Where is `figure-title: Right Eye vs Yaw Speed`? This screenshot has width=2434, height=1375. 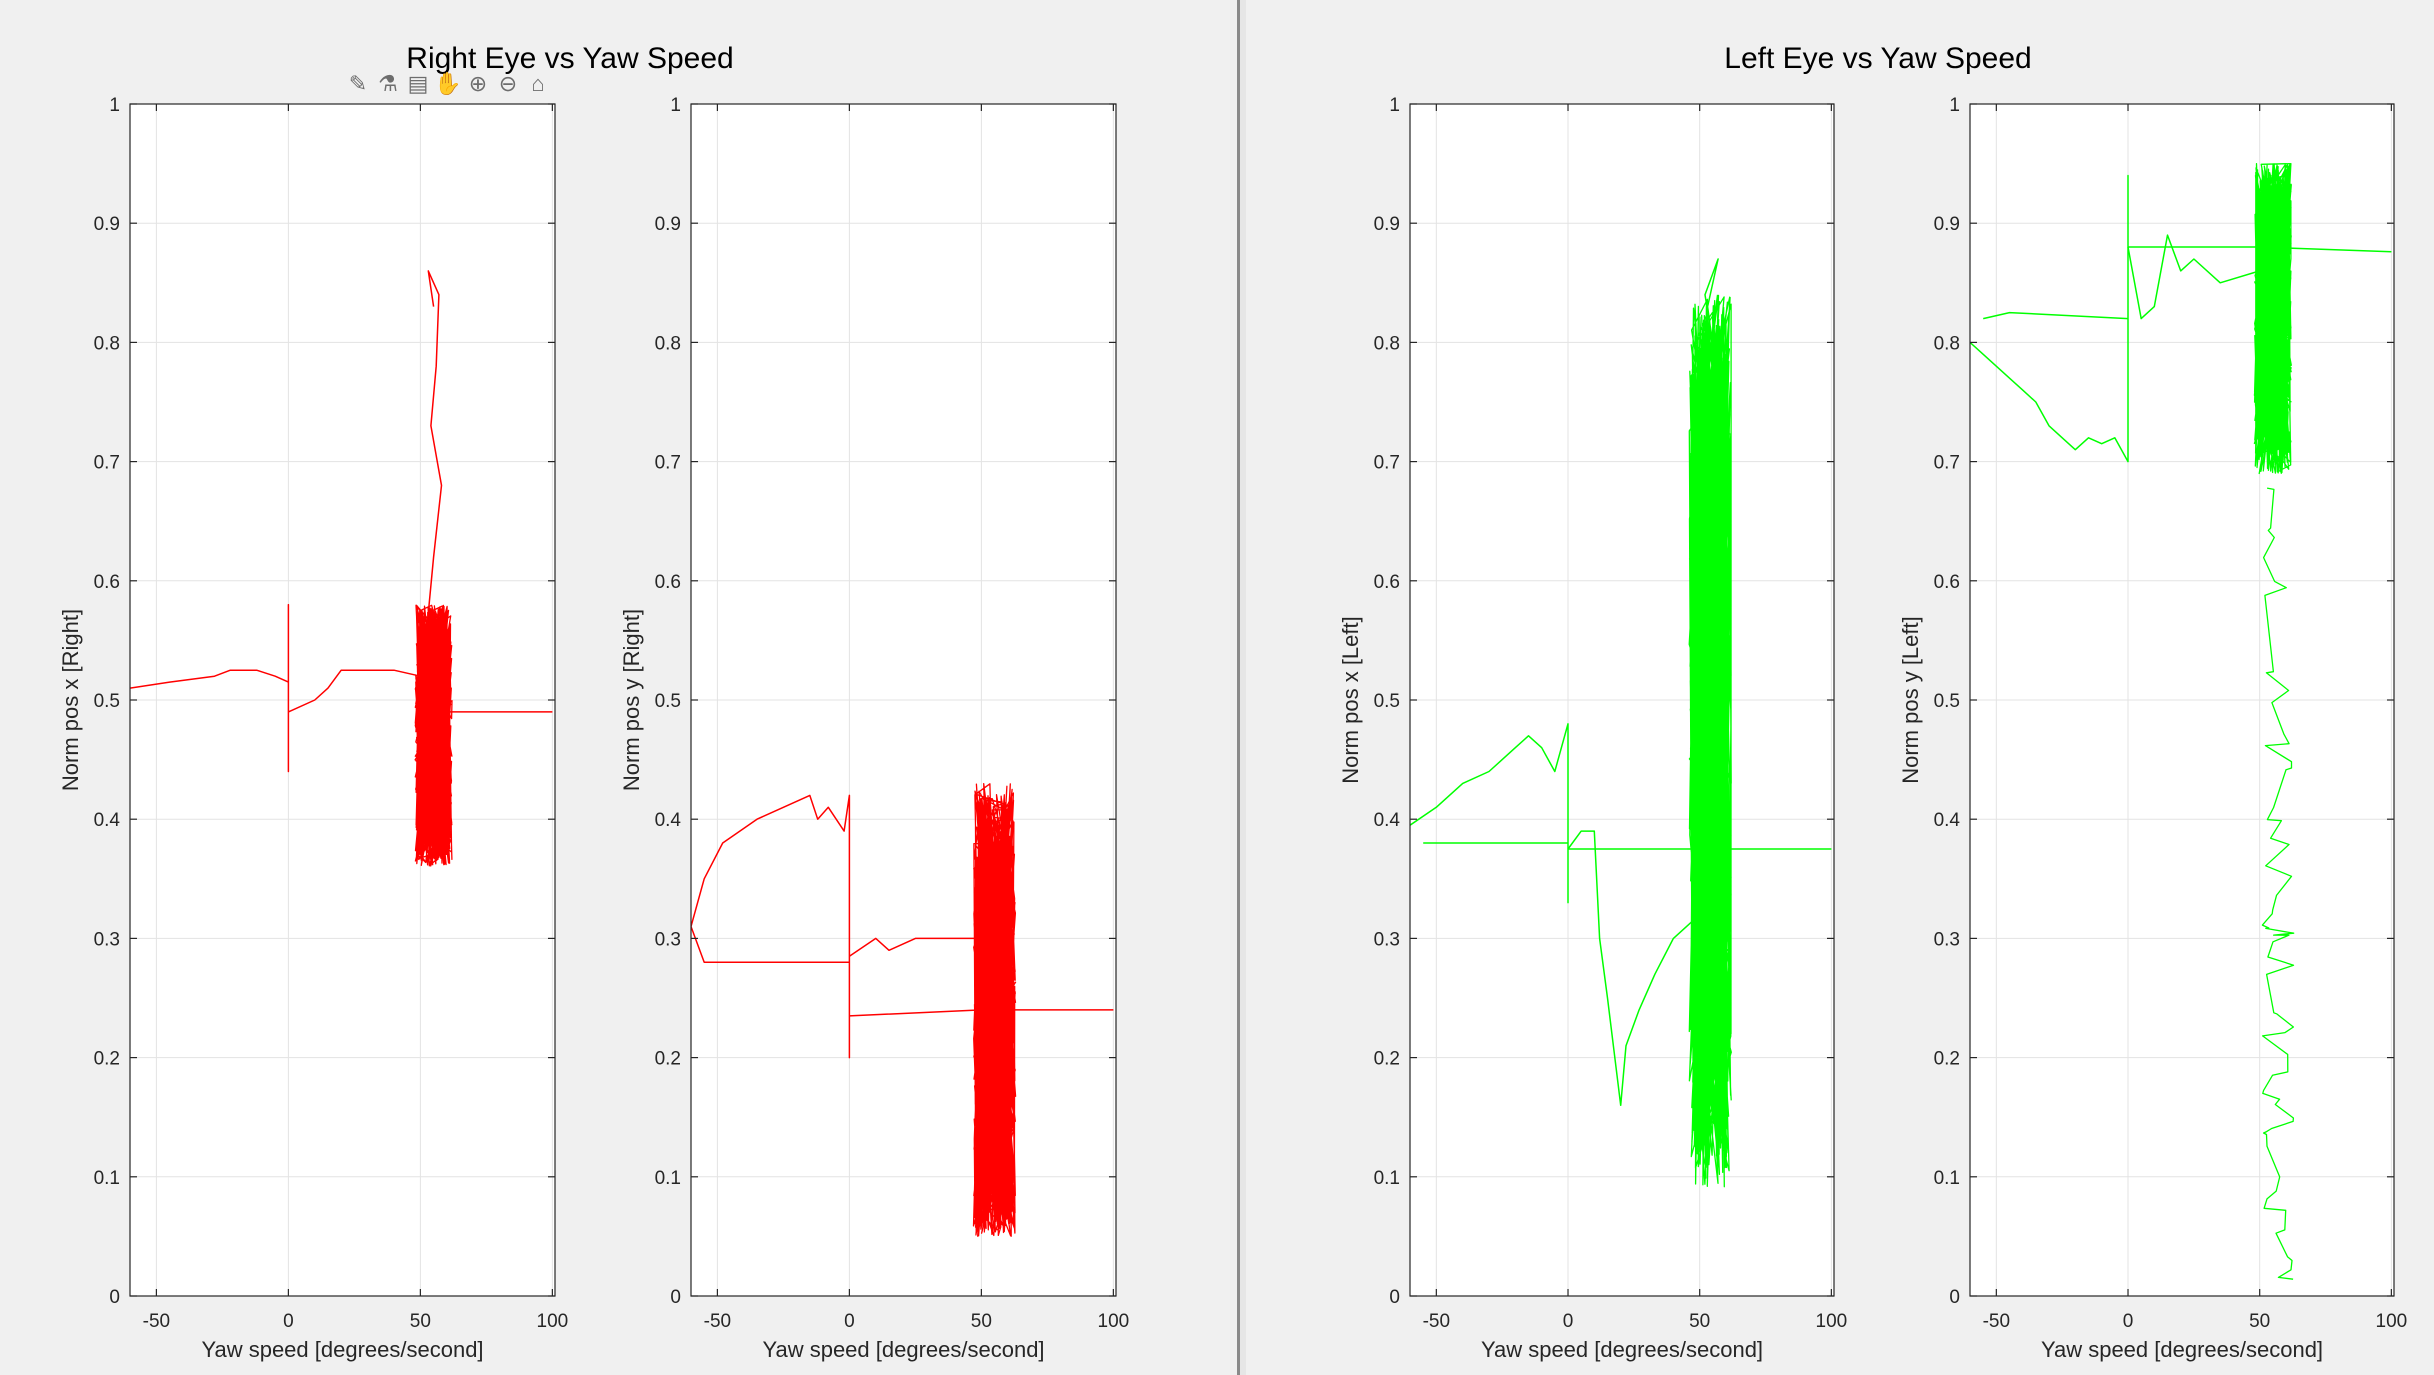
figure-title: Right Eye vs Yaw Speed is located at coordinates (570, 58).